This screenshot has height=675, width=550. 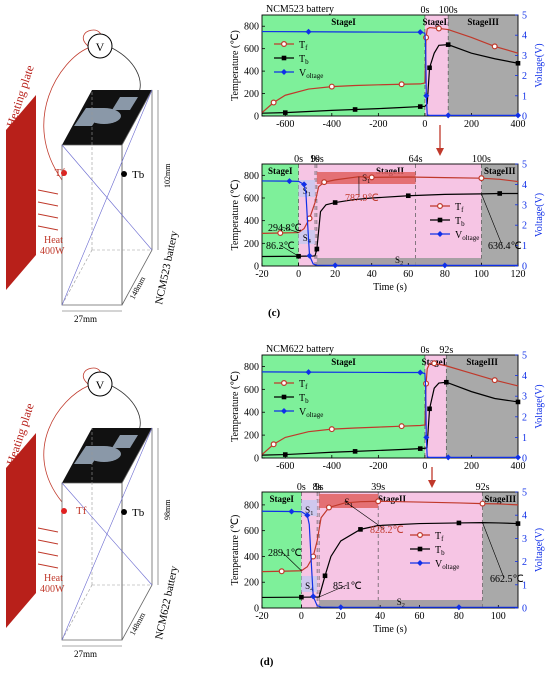 I want to click on annotation-label: 787.9℃, so click(x=362, y=198).